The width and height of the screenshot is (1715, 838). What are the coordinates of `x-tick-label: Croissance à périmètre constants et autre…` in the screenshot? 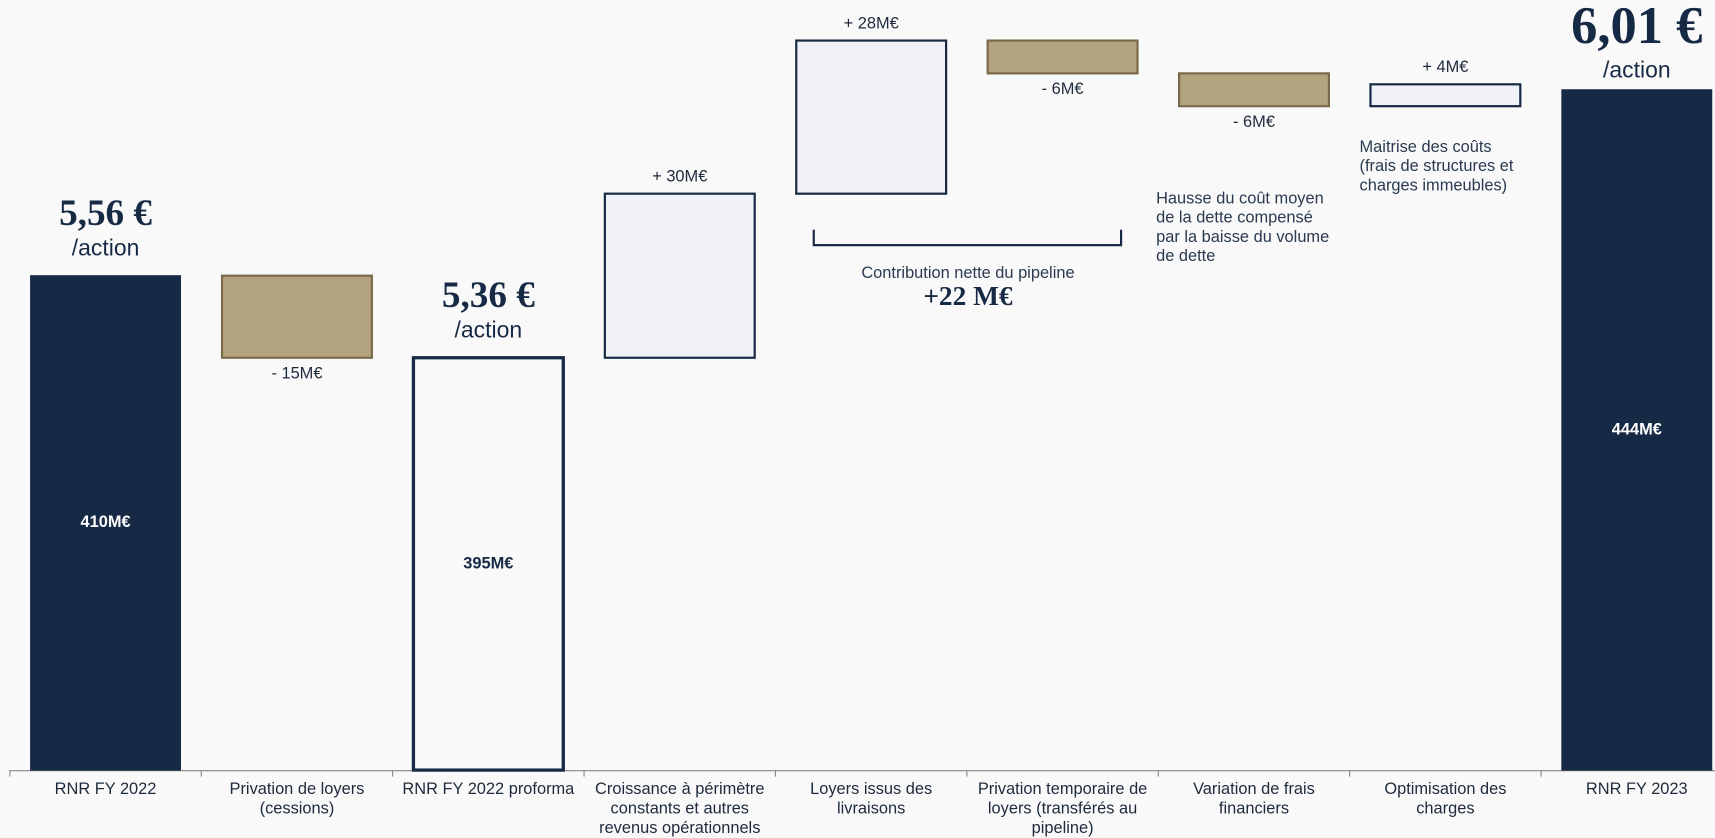 It's located at (679, 808).